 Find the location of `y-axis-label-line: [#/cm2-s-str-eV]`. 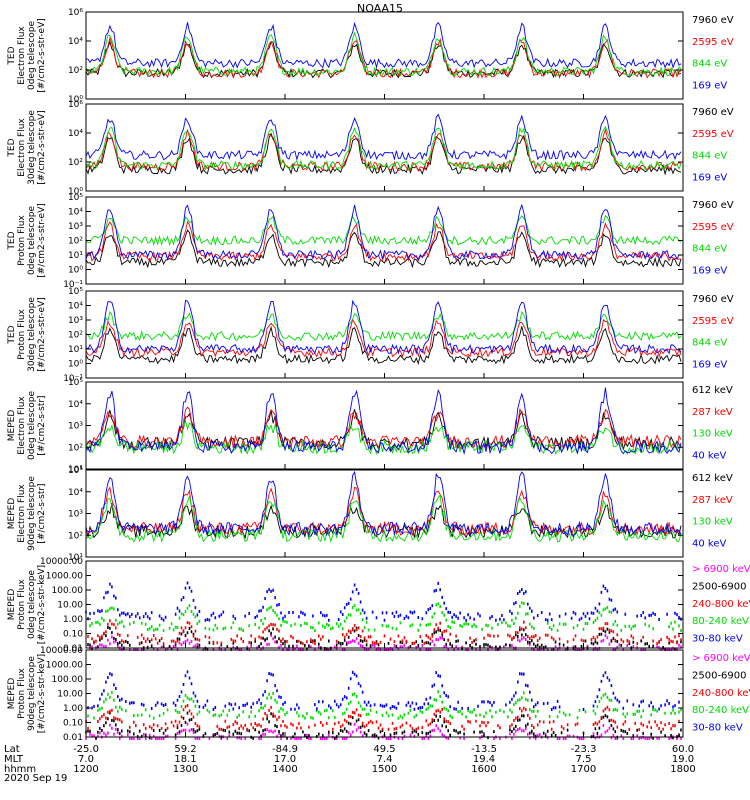

y-axis-label-line: [#/cm2-s-str-eV] is located at coordinates (42, 147).